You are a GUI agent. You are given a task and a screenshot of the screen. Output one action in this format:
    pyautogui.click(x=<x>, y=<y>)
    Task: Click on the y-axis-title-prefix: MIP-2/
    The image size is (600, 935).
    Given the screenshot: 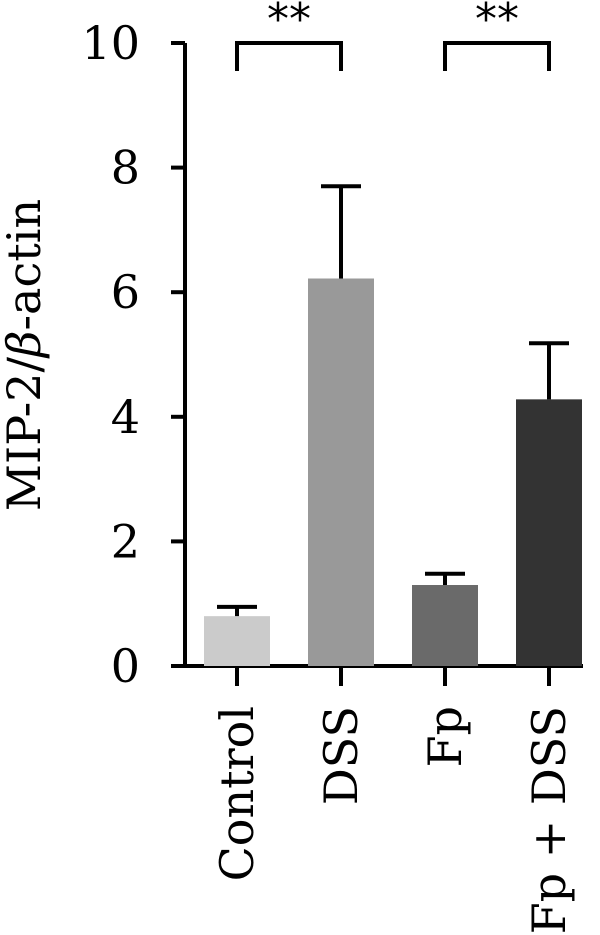 What is the action you would take?
    pyautogui.click(x=25, y=434)
    